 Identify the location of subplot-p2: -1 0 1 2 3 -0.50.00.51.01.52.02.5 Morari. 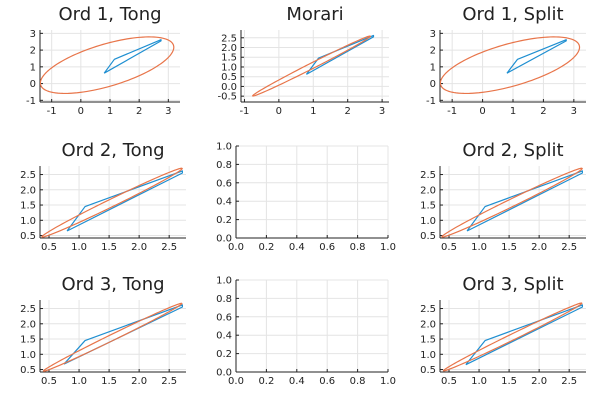
(303, 60).